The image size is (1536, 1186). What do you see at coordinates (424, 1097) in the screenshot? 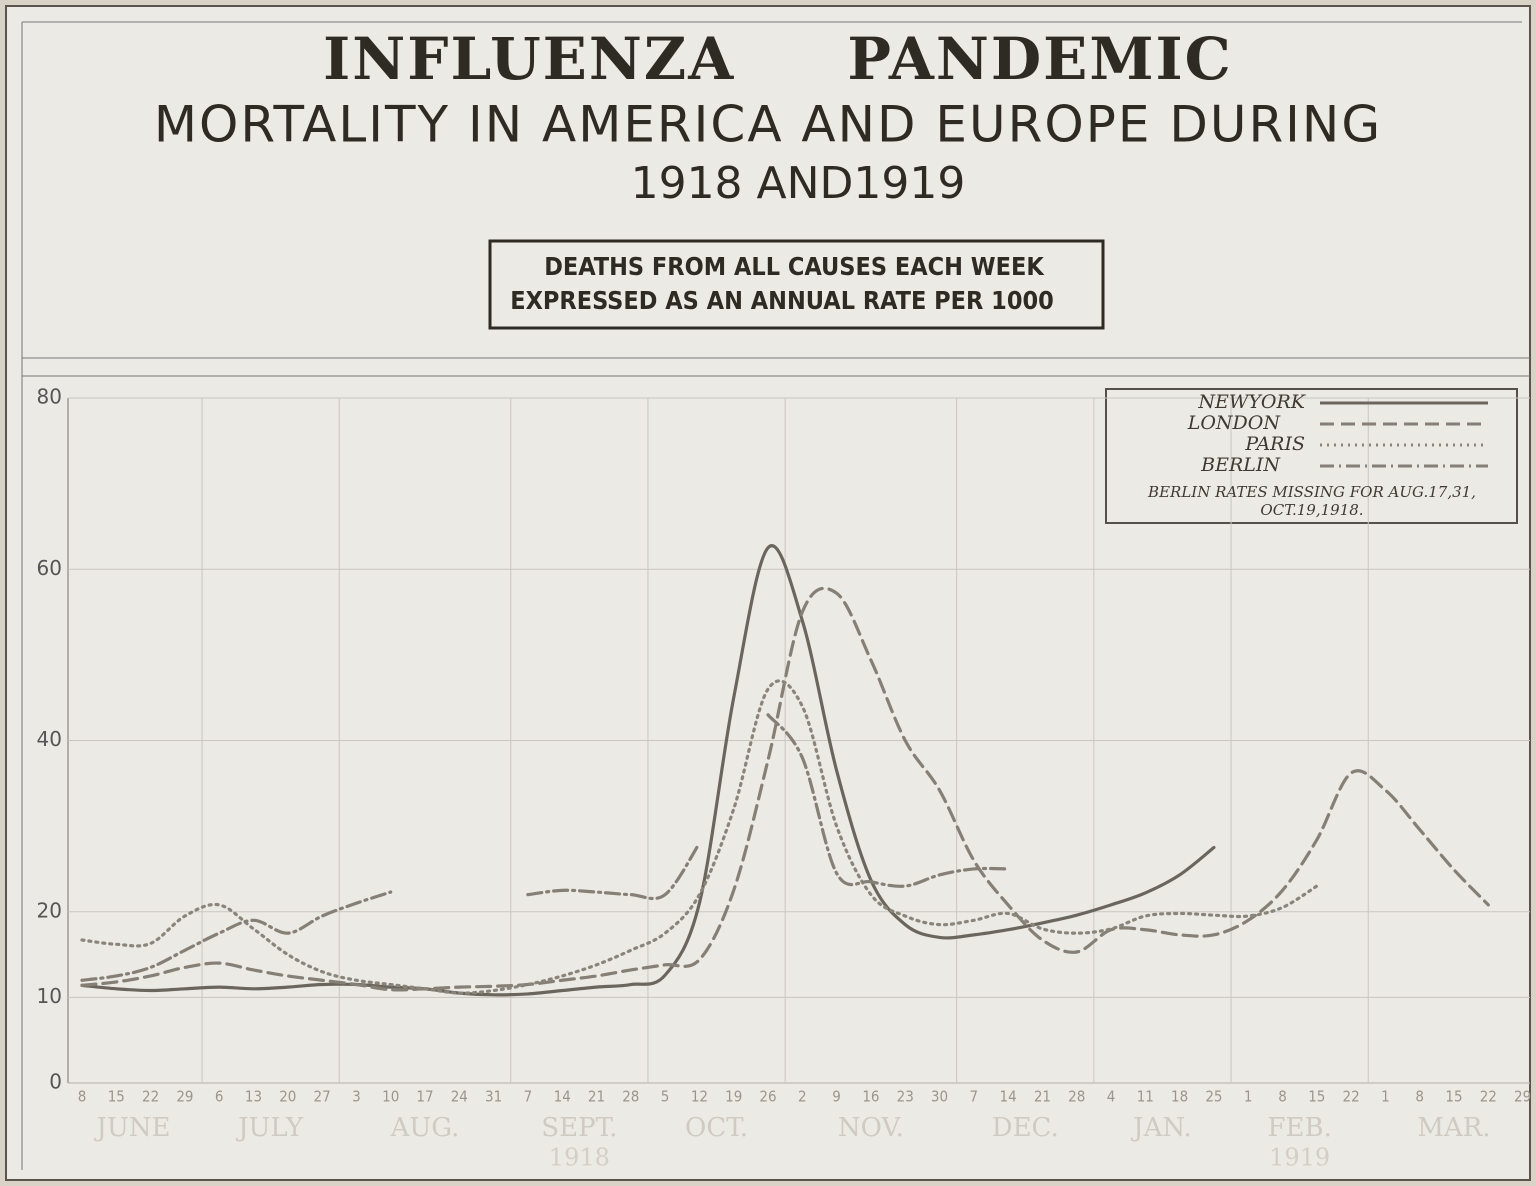
I see `x-tick-label: 17` at bounding box center [424, 1097].